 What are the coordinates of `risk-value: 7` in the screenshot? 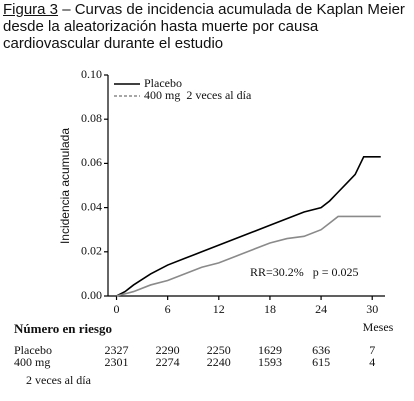 It's located at (372, 350).